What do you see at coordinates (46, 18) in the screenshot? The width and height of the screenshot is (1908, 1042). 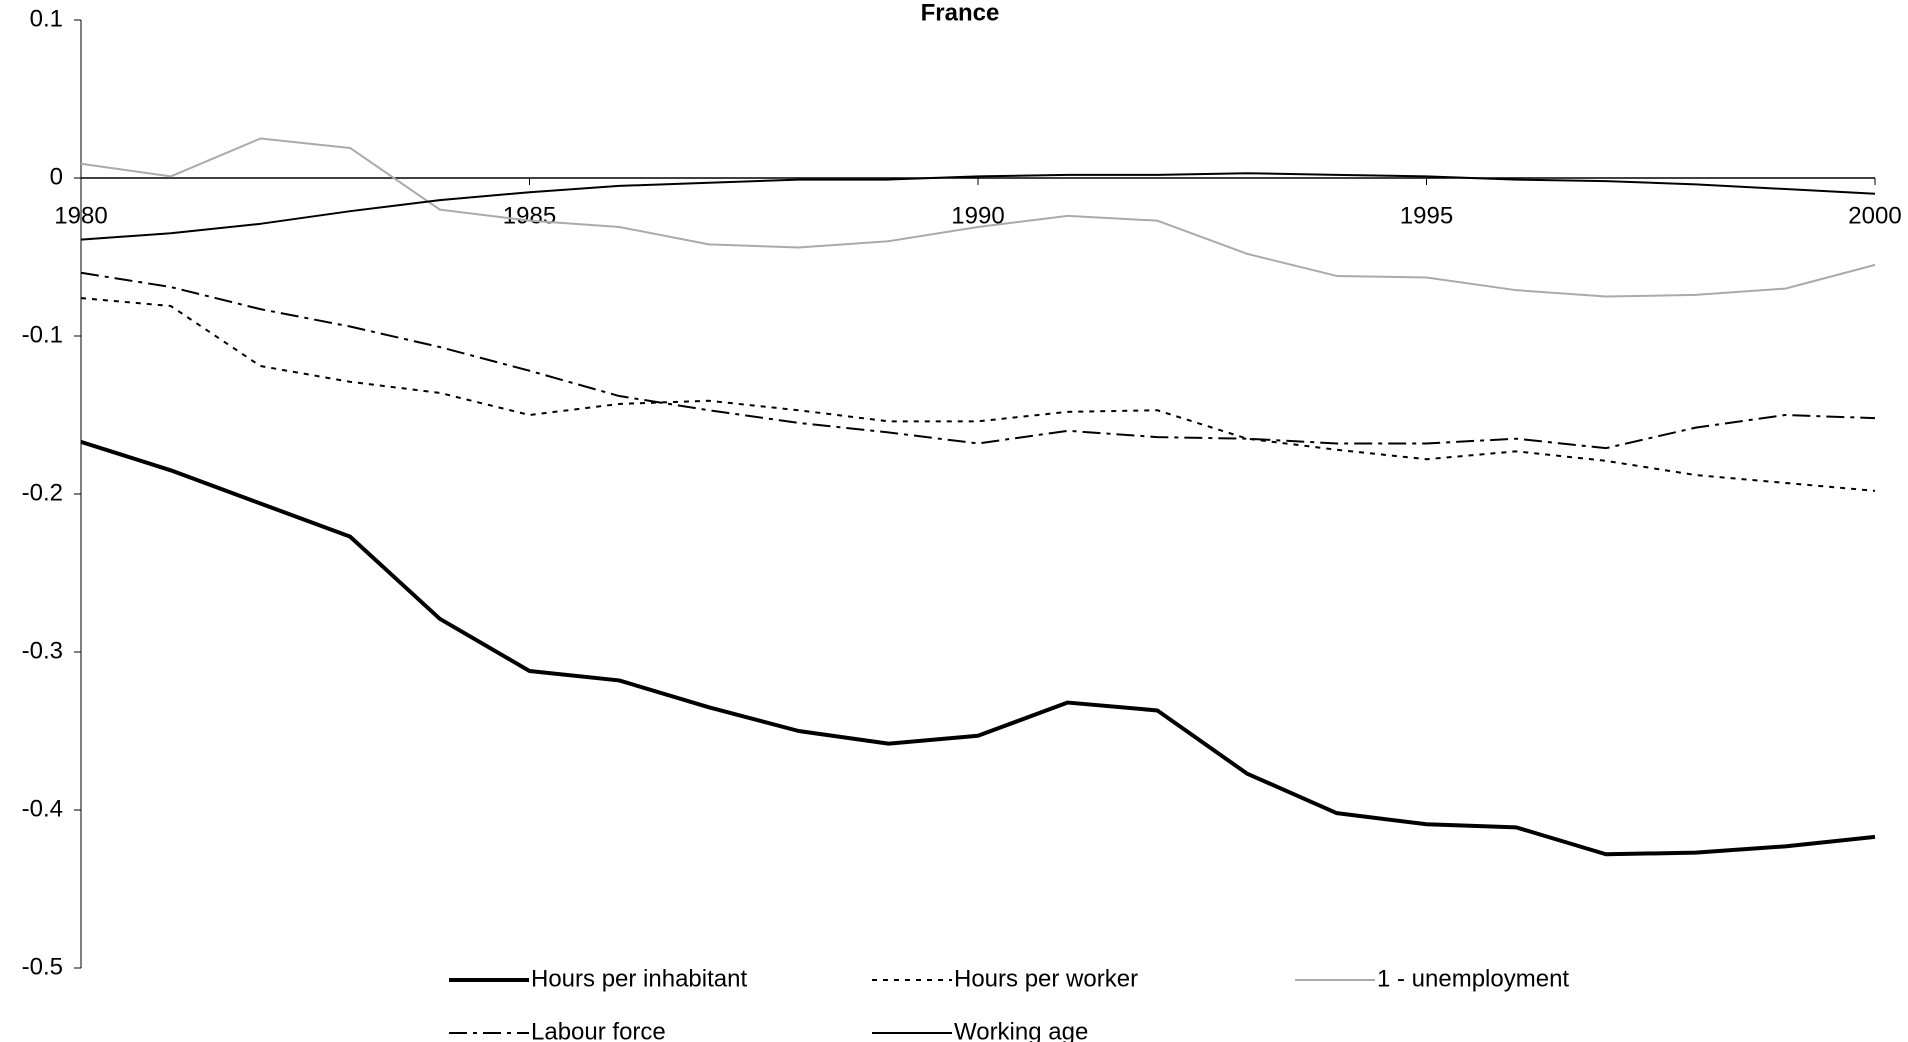 I see `y-tick-label: 0.1` at bounding box center [46, 18].